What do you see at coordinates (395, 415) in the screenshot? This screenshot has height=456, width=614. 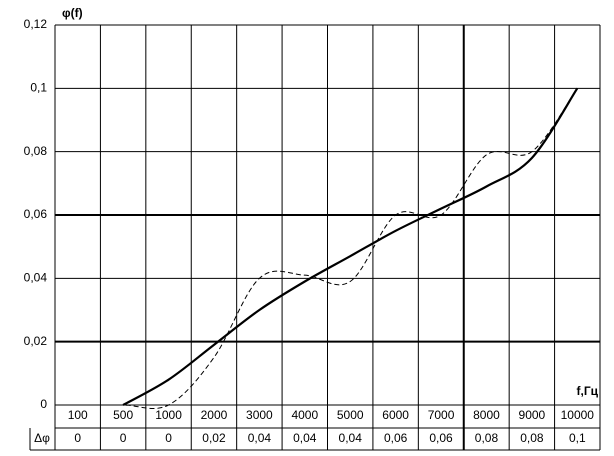 I see `x-tick-label: 6000` at bounding box center [395, 415].